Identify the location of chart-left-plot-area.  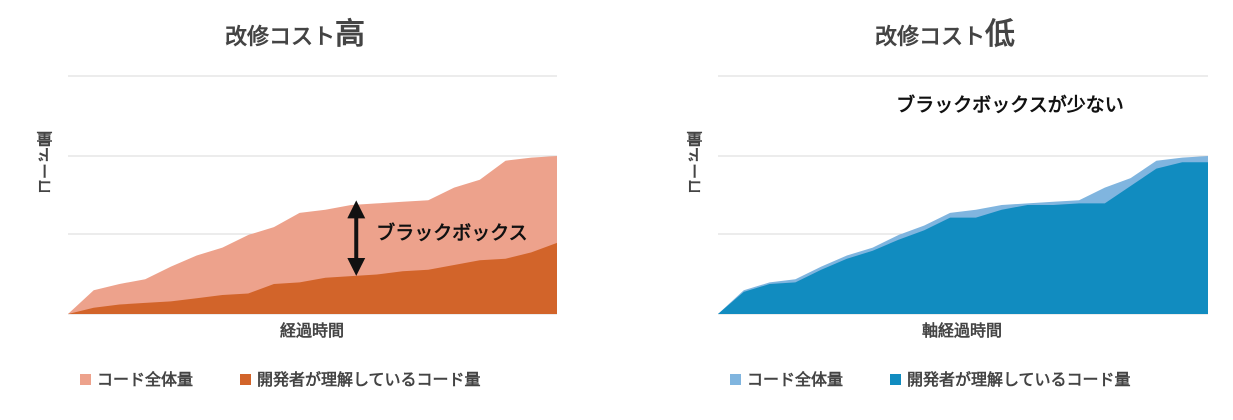
(312, 235).